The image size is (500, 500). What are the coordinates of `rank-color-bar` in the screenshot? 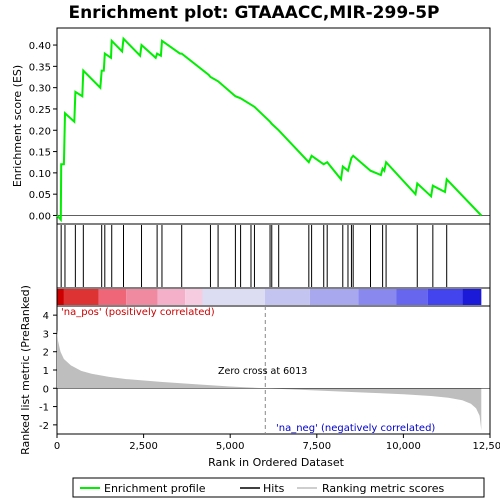 It's located at (273, 297).